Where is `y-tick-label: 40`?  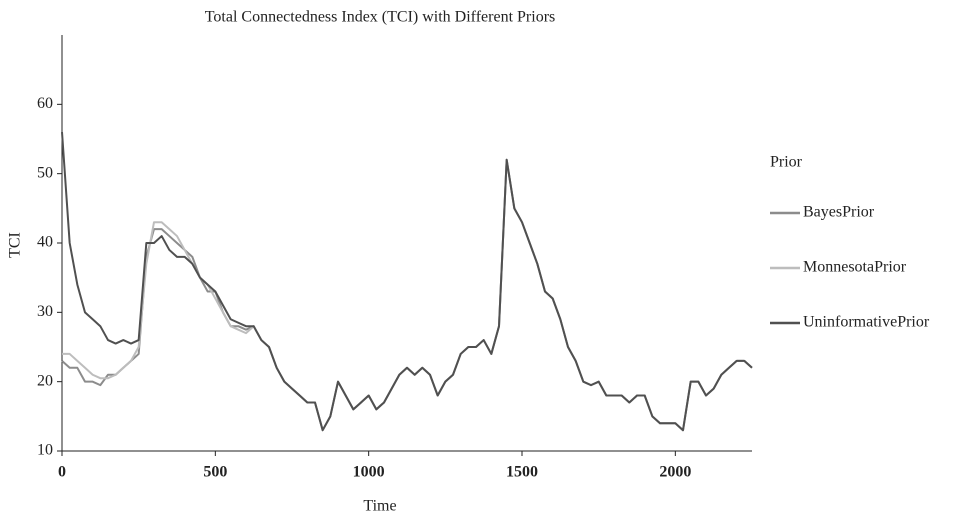
y-tick-label: 40 is located at coordinates (45, 242).